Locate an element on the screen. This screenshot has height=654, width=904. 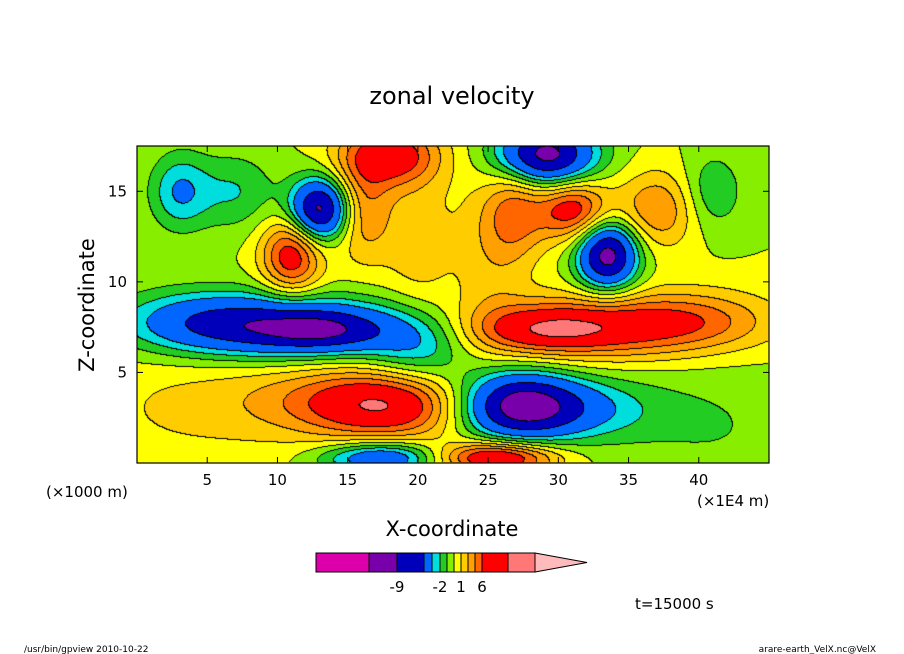
colorbar is located at coordinates (451, 562).